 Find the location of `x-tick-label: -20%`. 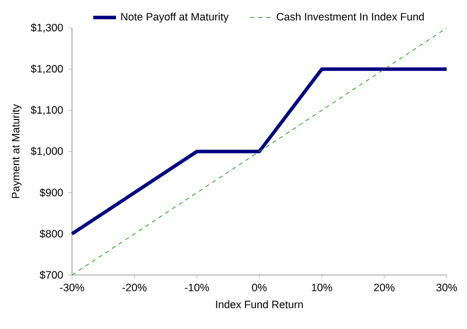

x-tick-label: -20% is located at coordinates (134, 288).